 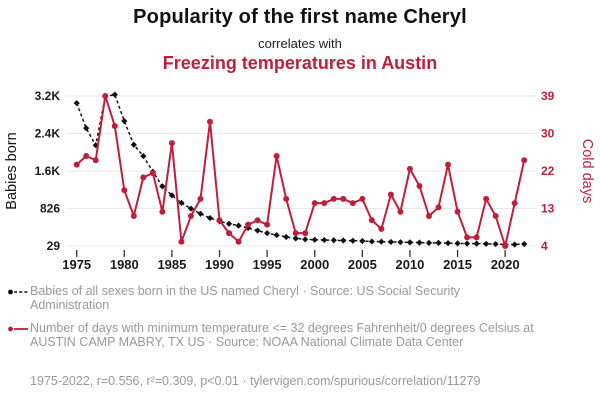 What do you see at coordinates (409, 264) in the screenshot?
I see `svg-text: 2010` at bounding box center [409, 264].